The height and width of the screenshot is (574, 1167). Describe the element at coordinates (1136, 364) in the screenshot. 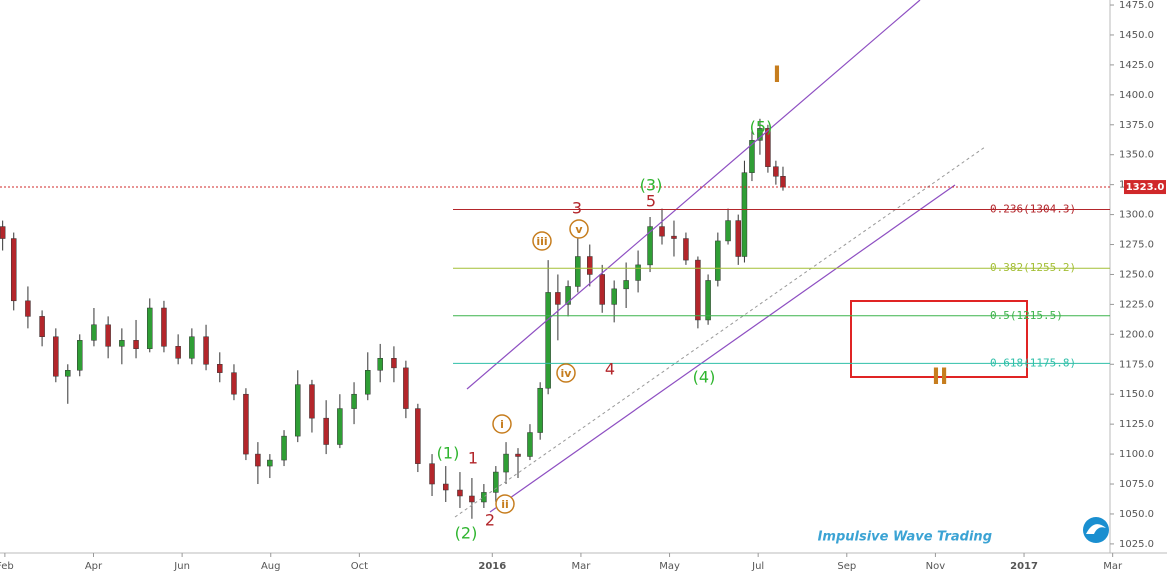

I see `y-tick-label: 1175.0` at that location.